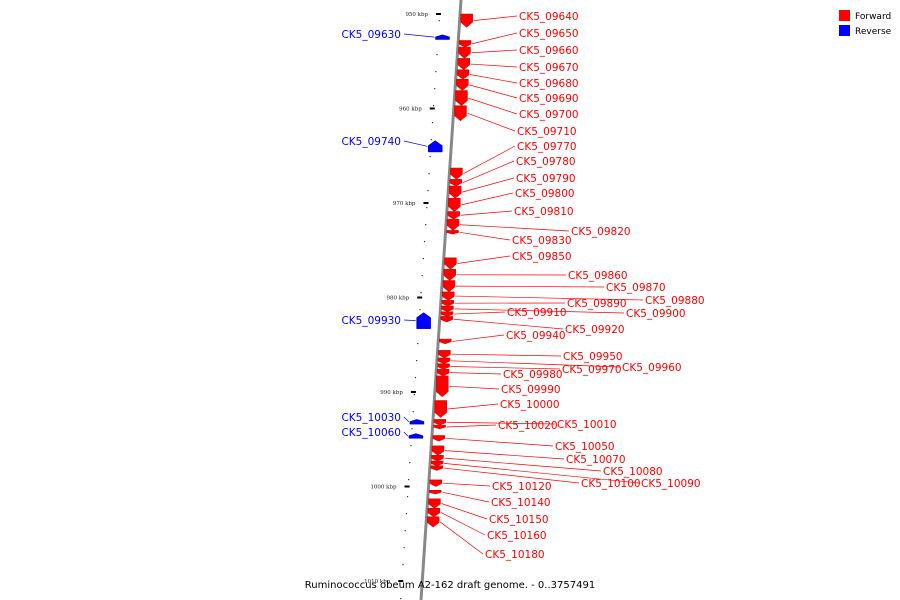  What do you see at coordinates (656, 314) in the screenshot?
I see `gene-label: CK5_09900` at bounding box center [656, 314].